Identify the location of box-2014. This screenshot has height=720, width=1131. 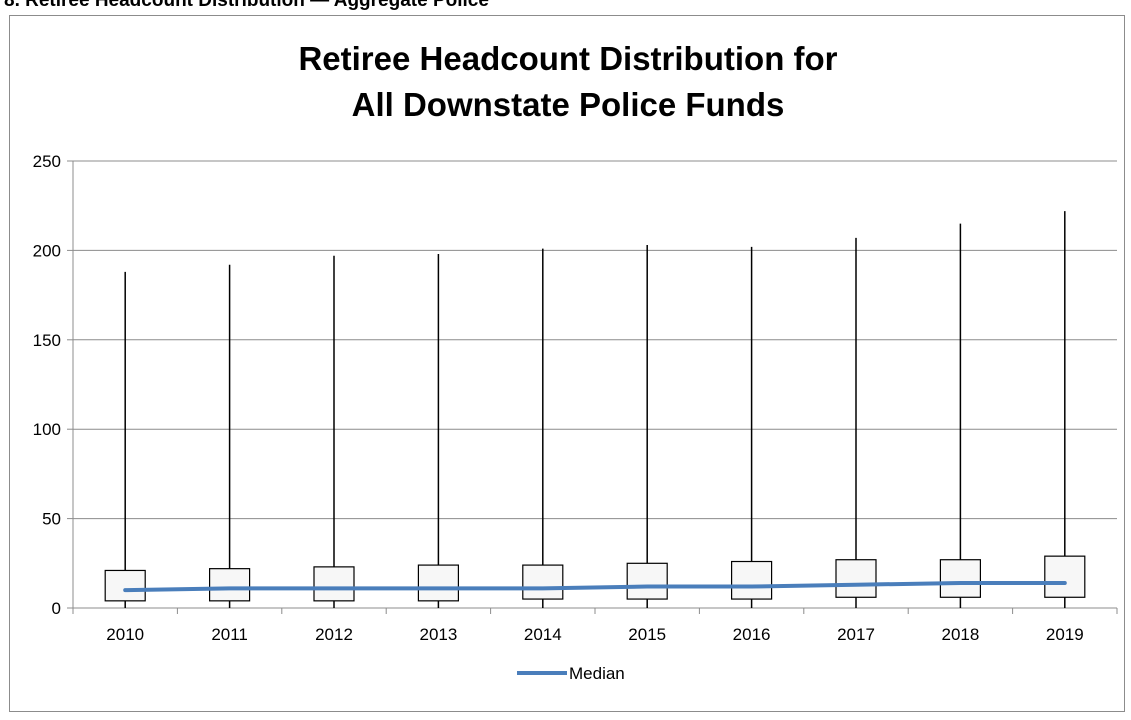
(543, 582).